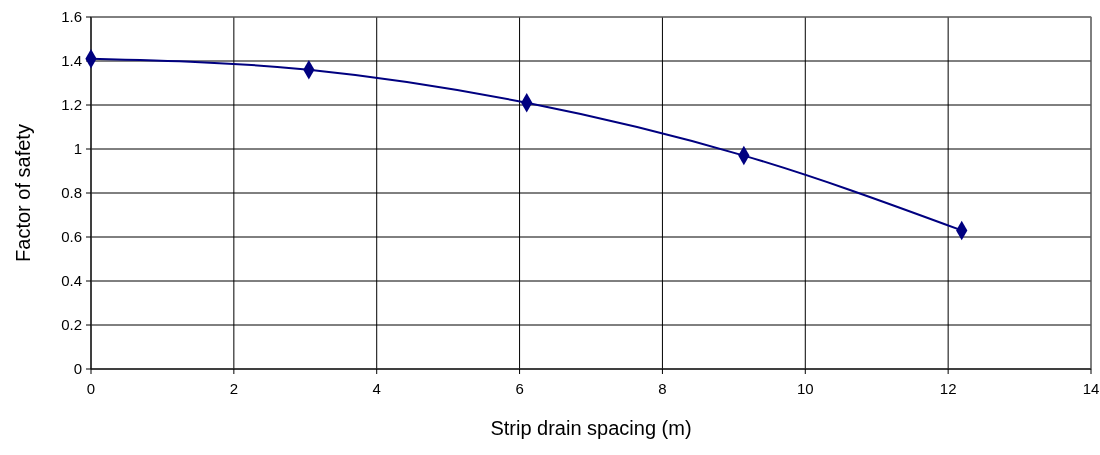 The image size is (1100, 455). What do you see at coordinates (23, 193) in the screenshot?
I see `y-axis-title: Factor of safety` at bounding box center [23, 193].